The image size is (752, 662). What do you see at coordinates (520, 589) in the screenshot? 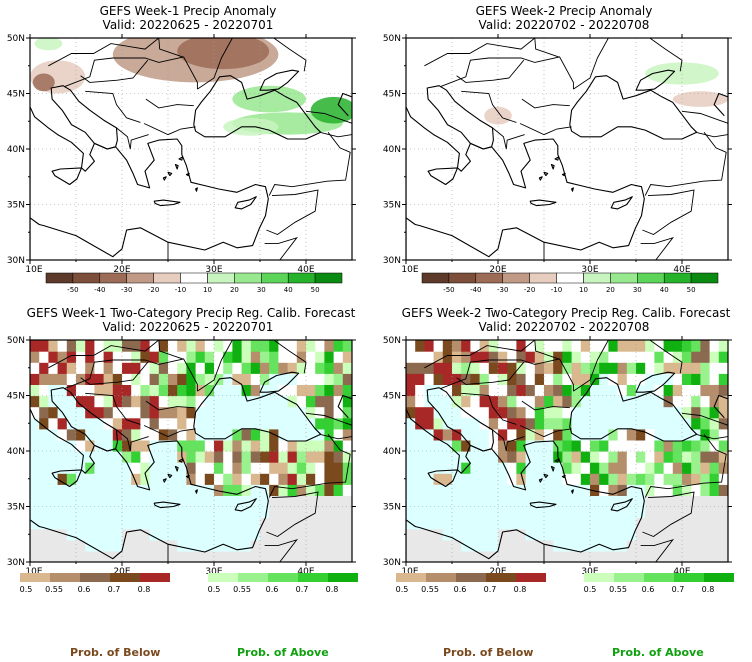
I see `below-label: 0.8` at bounding box center [520, 589].